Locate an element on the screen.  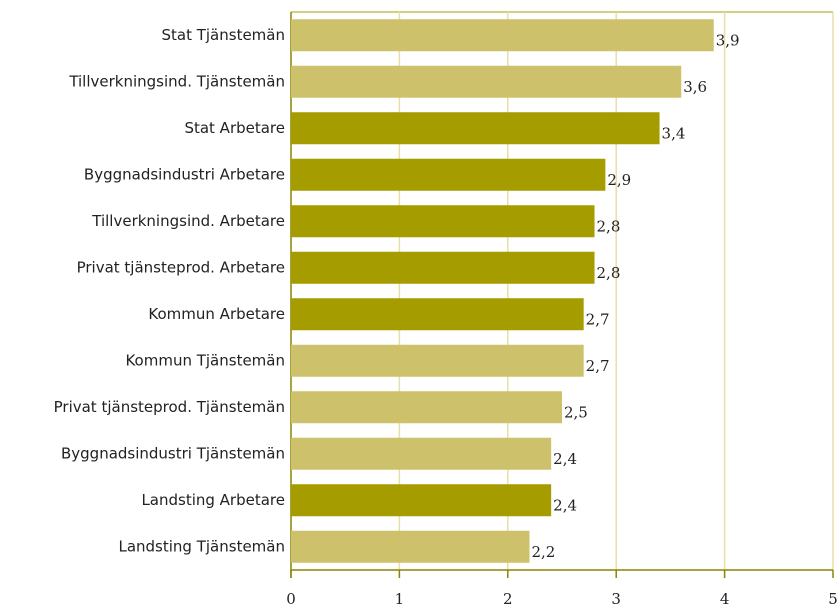
y-tick-label: Kommun Tjänstemän is located at coordinates (205, 360).